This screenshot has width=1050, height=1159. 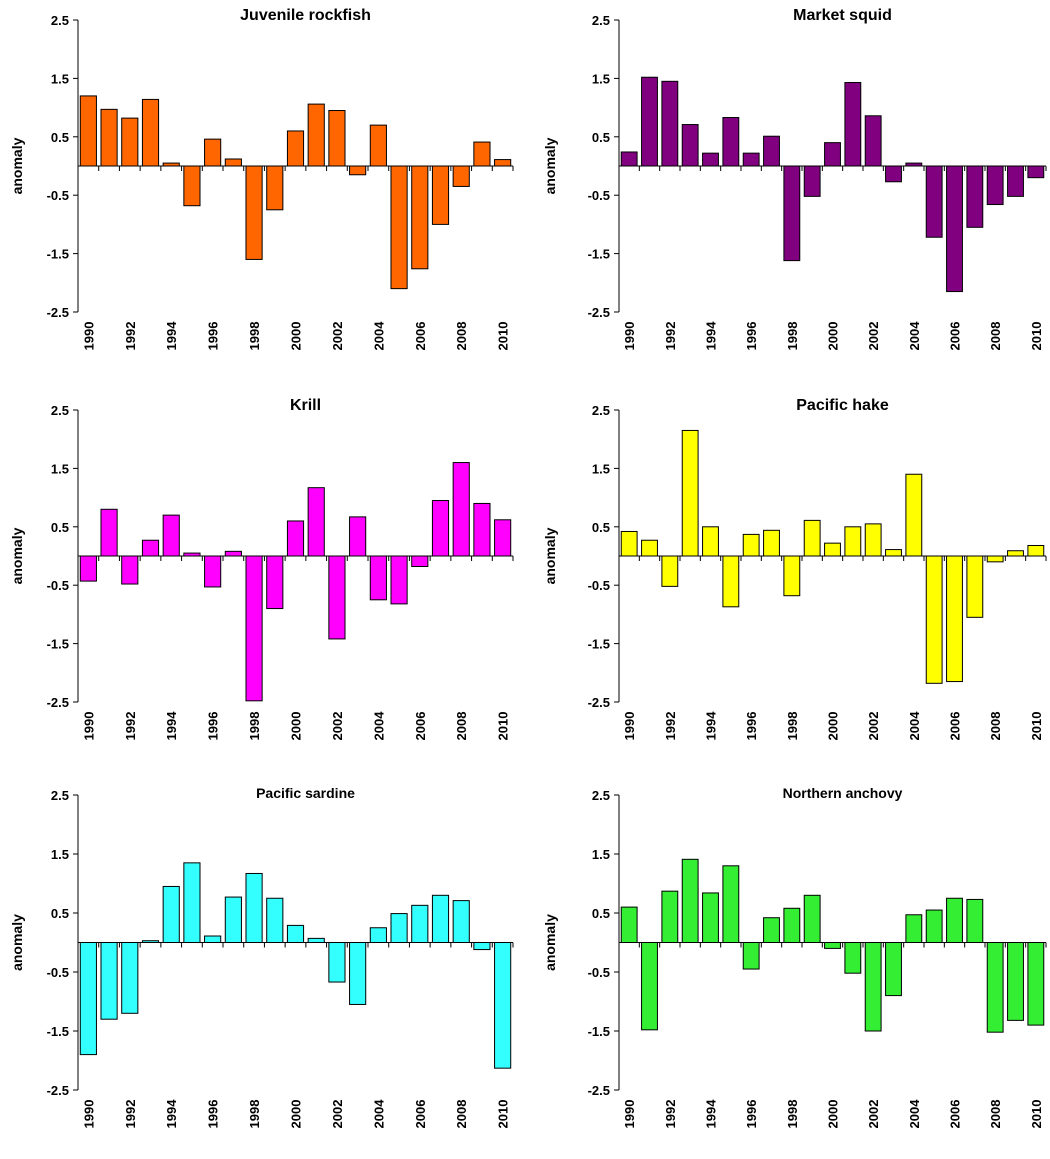 What do you see at coordinates (601, 137) in the screenshot?
I see `y-tick-label: 0.5` at bounding box center [601, 137].